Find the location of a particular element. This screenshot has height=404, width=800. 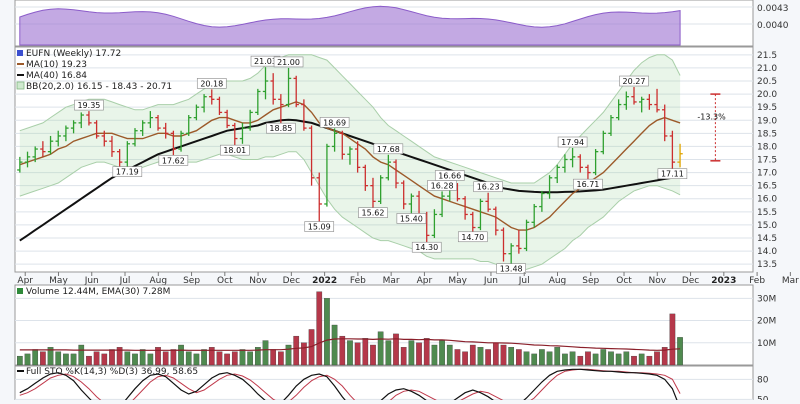

price-annotation-label: 14.70 is located at coordinates (472, 237).